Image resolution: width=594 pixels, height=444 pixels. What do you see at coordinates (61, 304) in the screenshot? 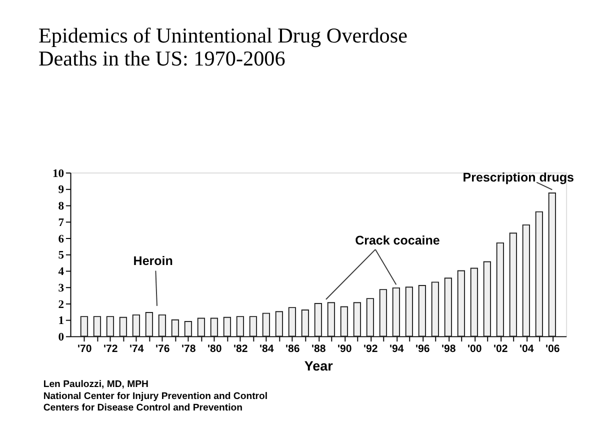
I see `y-tick-label: 2` at bounding box center [61, 304].